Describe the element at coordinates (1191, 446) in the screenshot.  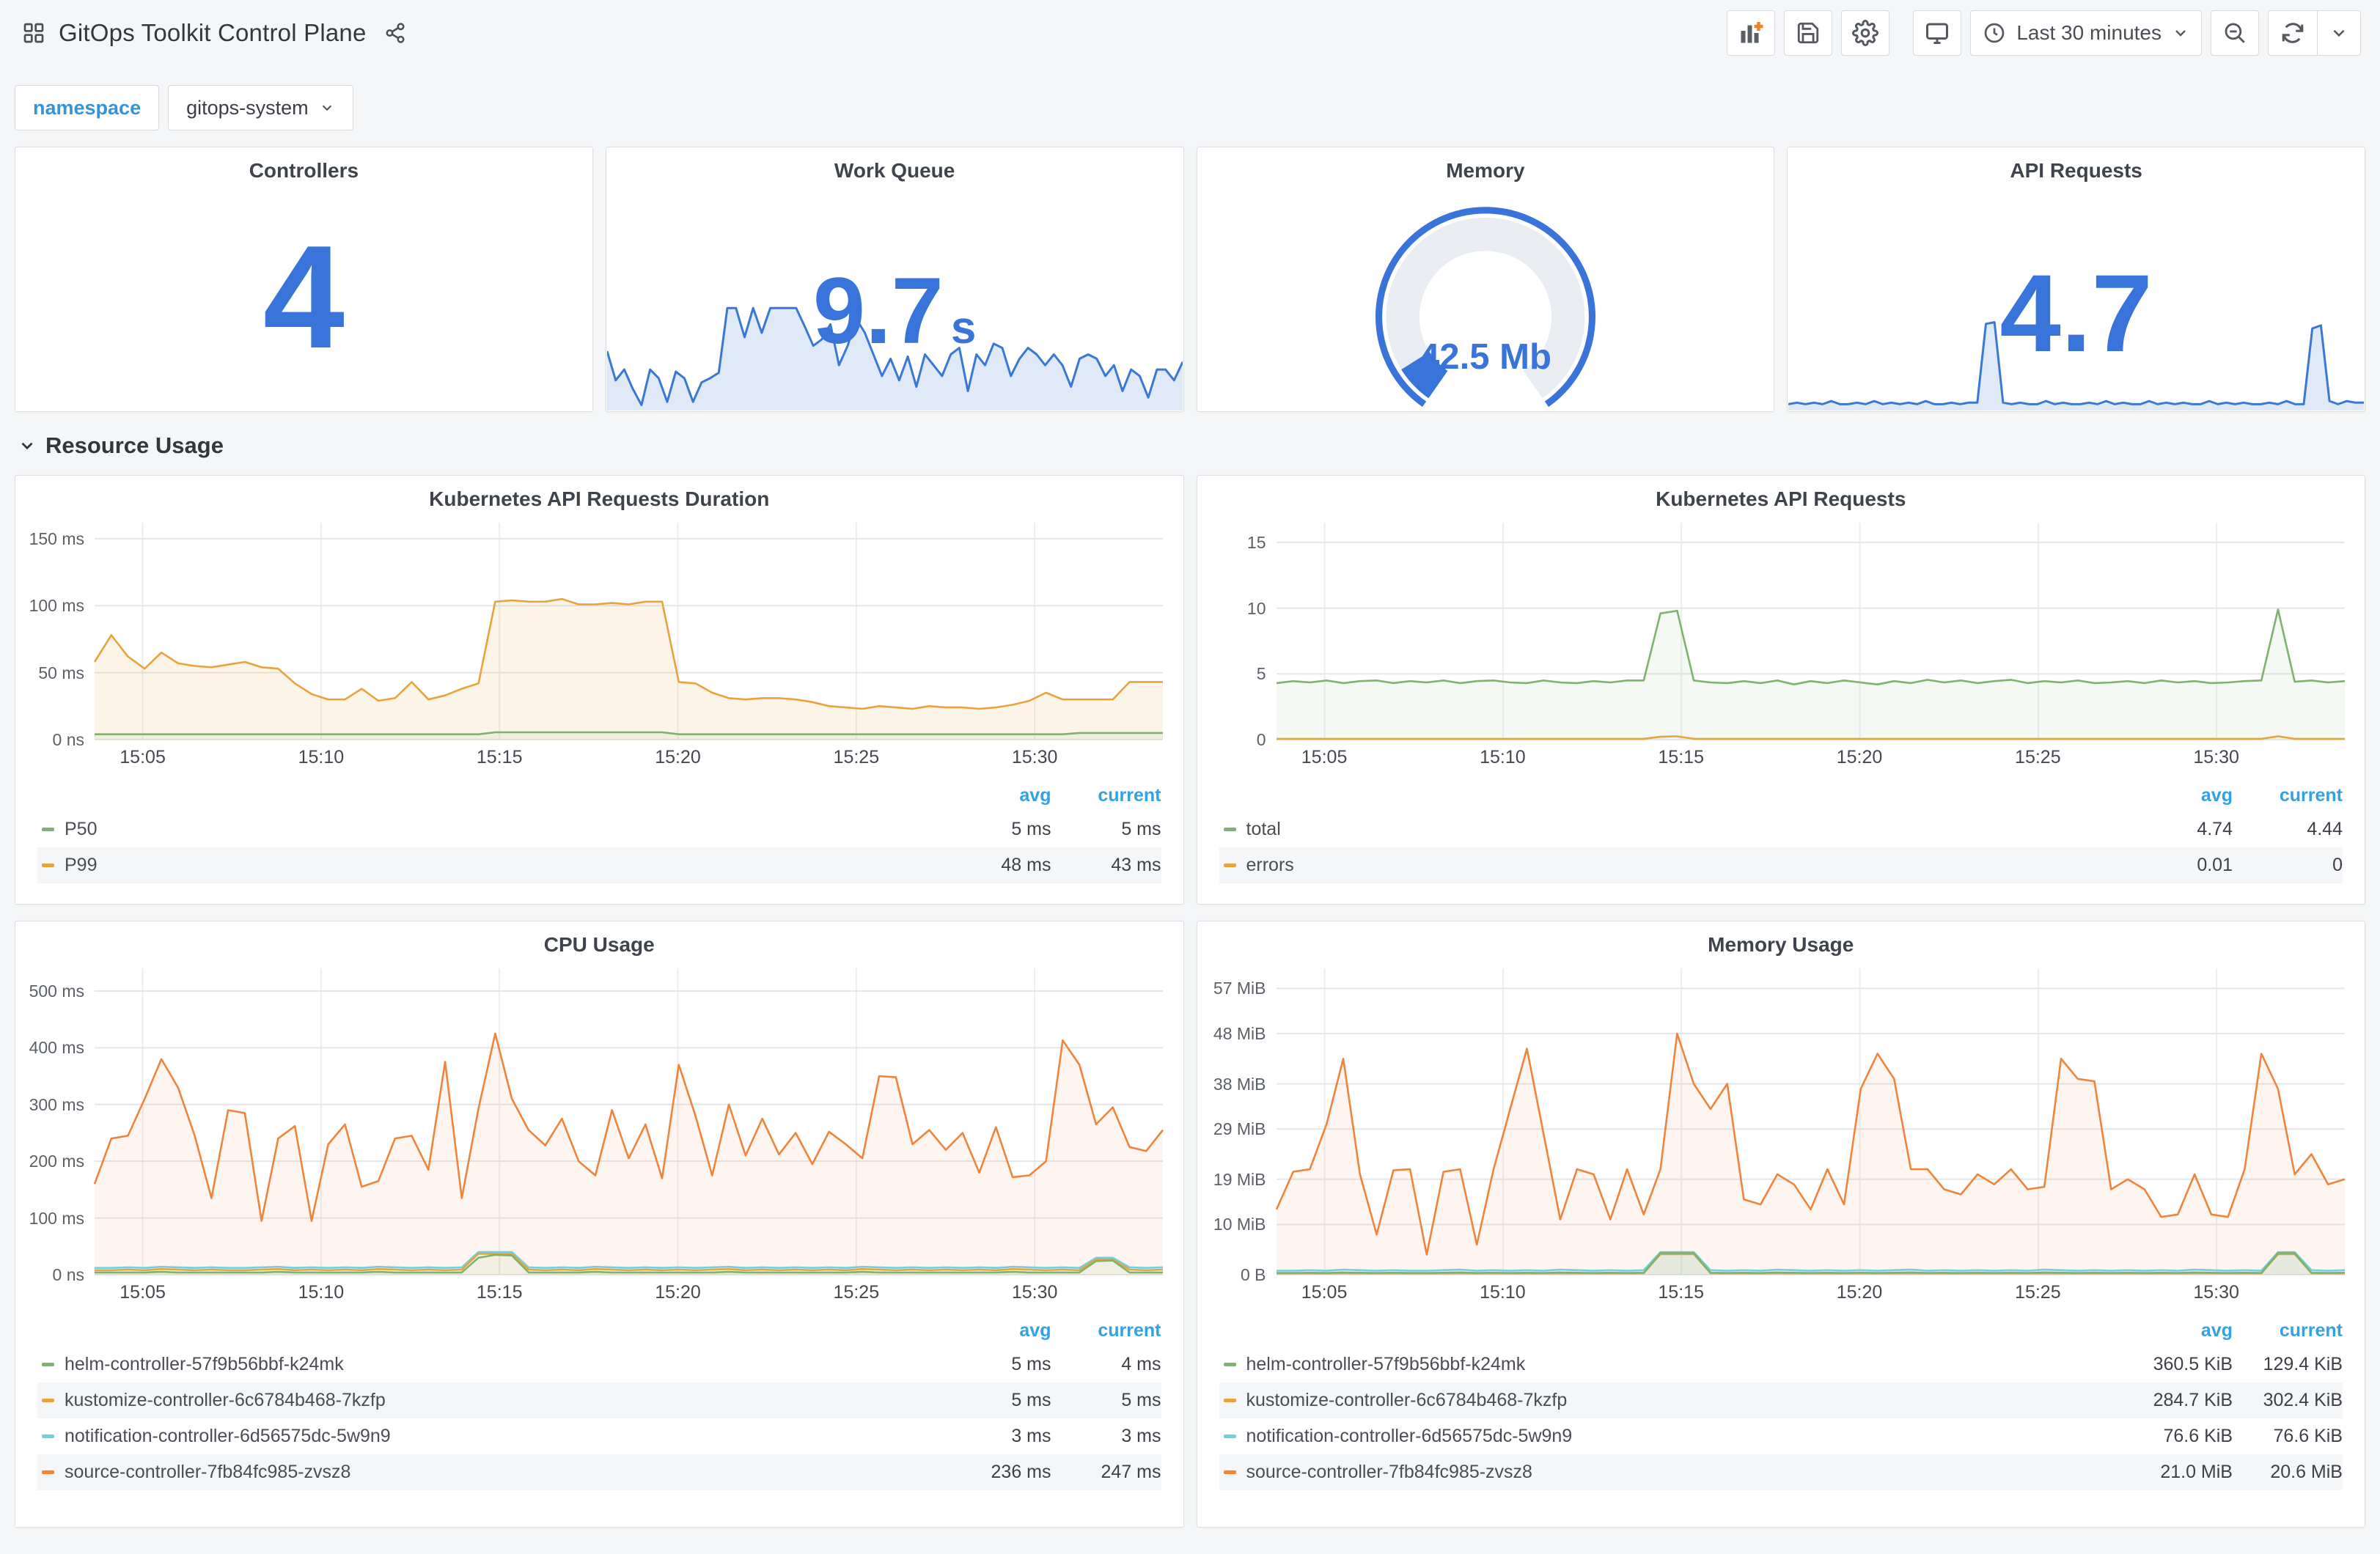
I see `row-resource-usage: Resource Usage` at that location.